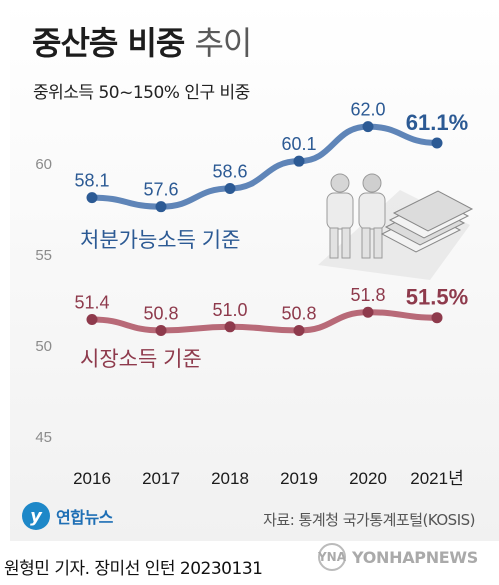  What do you see at coordinates (84, 517) in the screenshot?
I see `logo-text: 연합뉴스` at bounding box center [84, 517].